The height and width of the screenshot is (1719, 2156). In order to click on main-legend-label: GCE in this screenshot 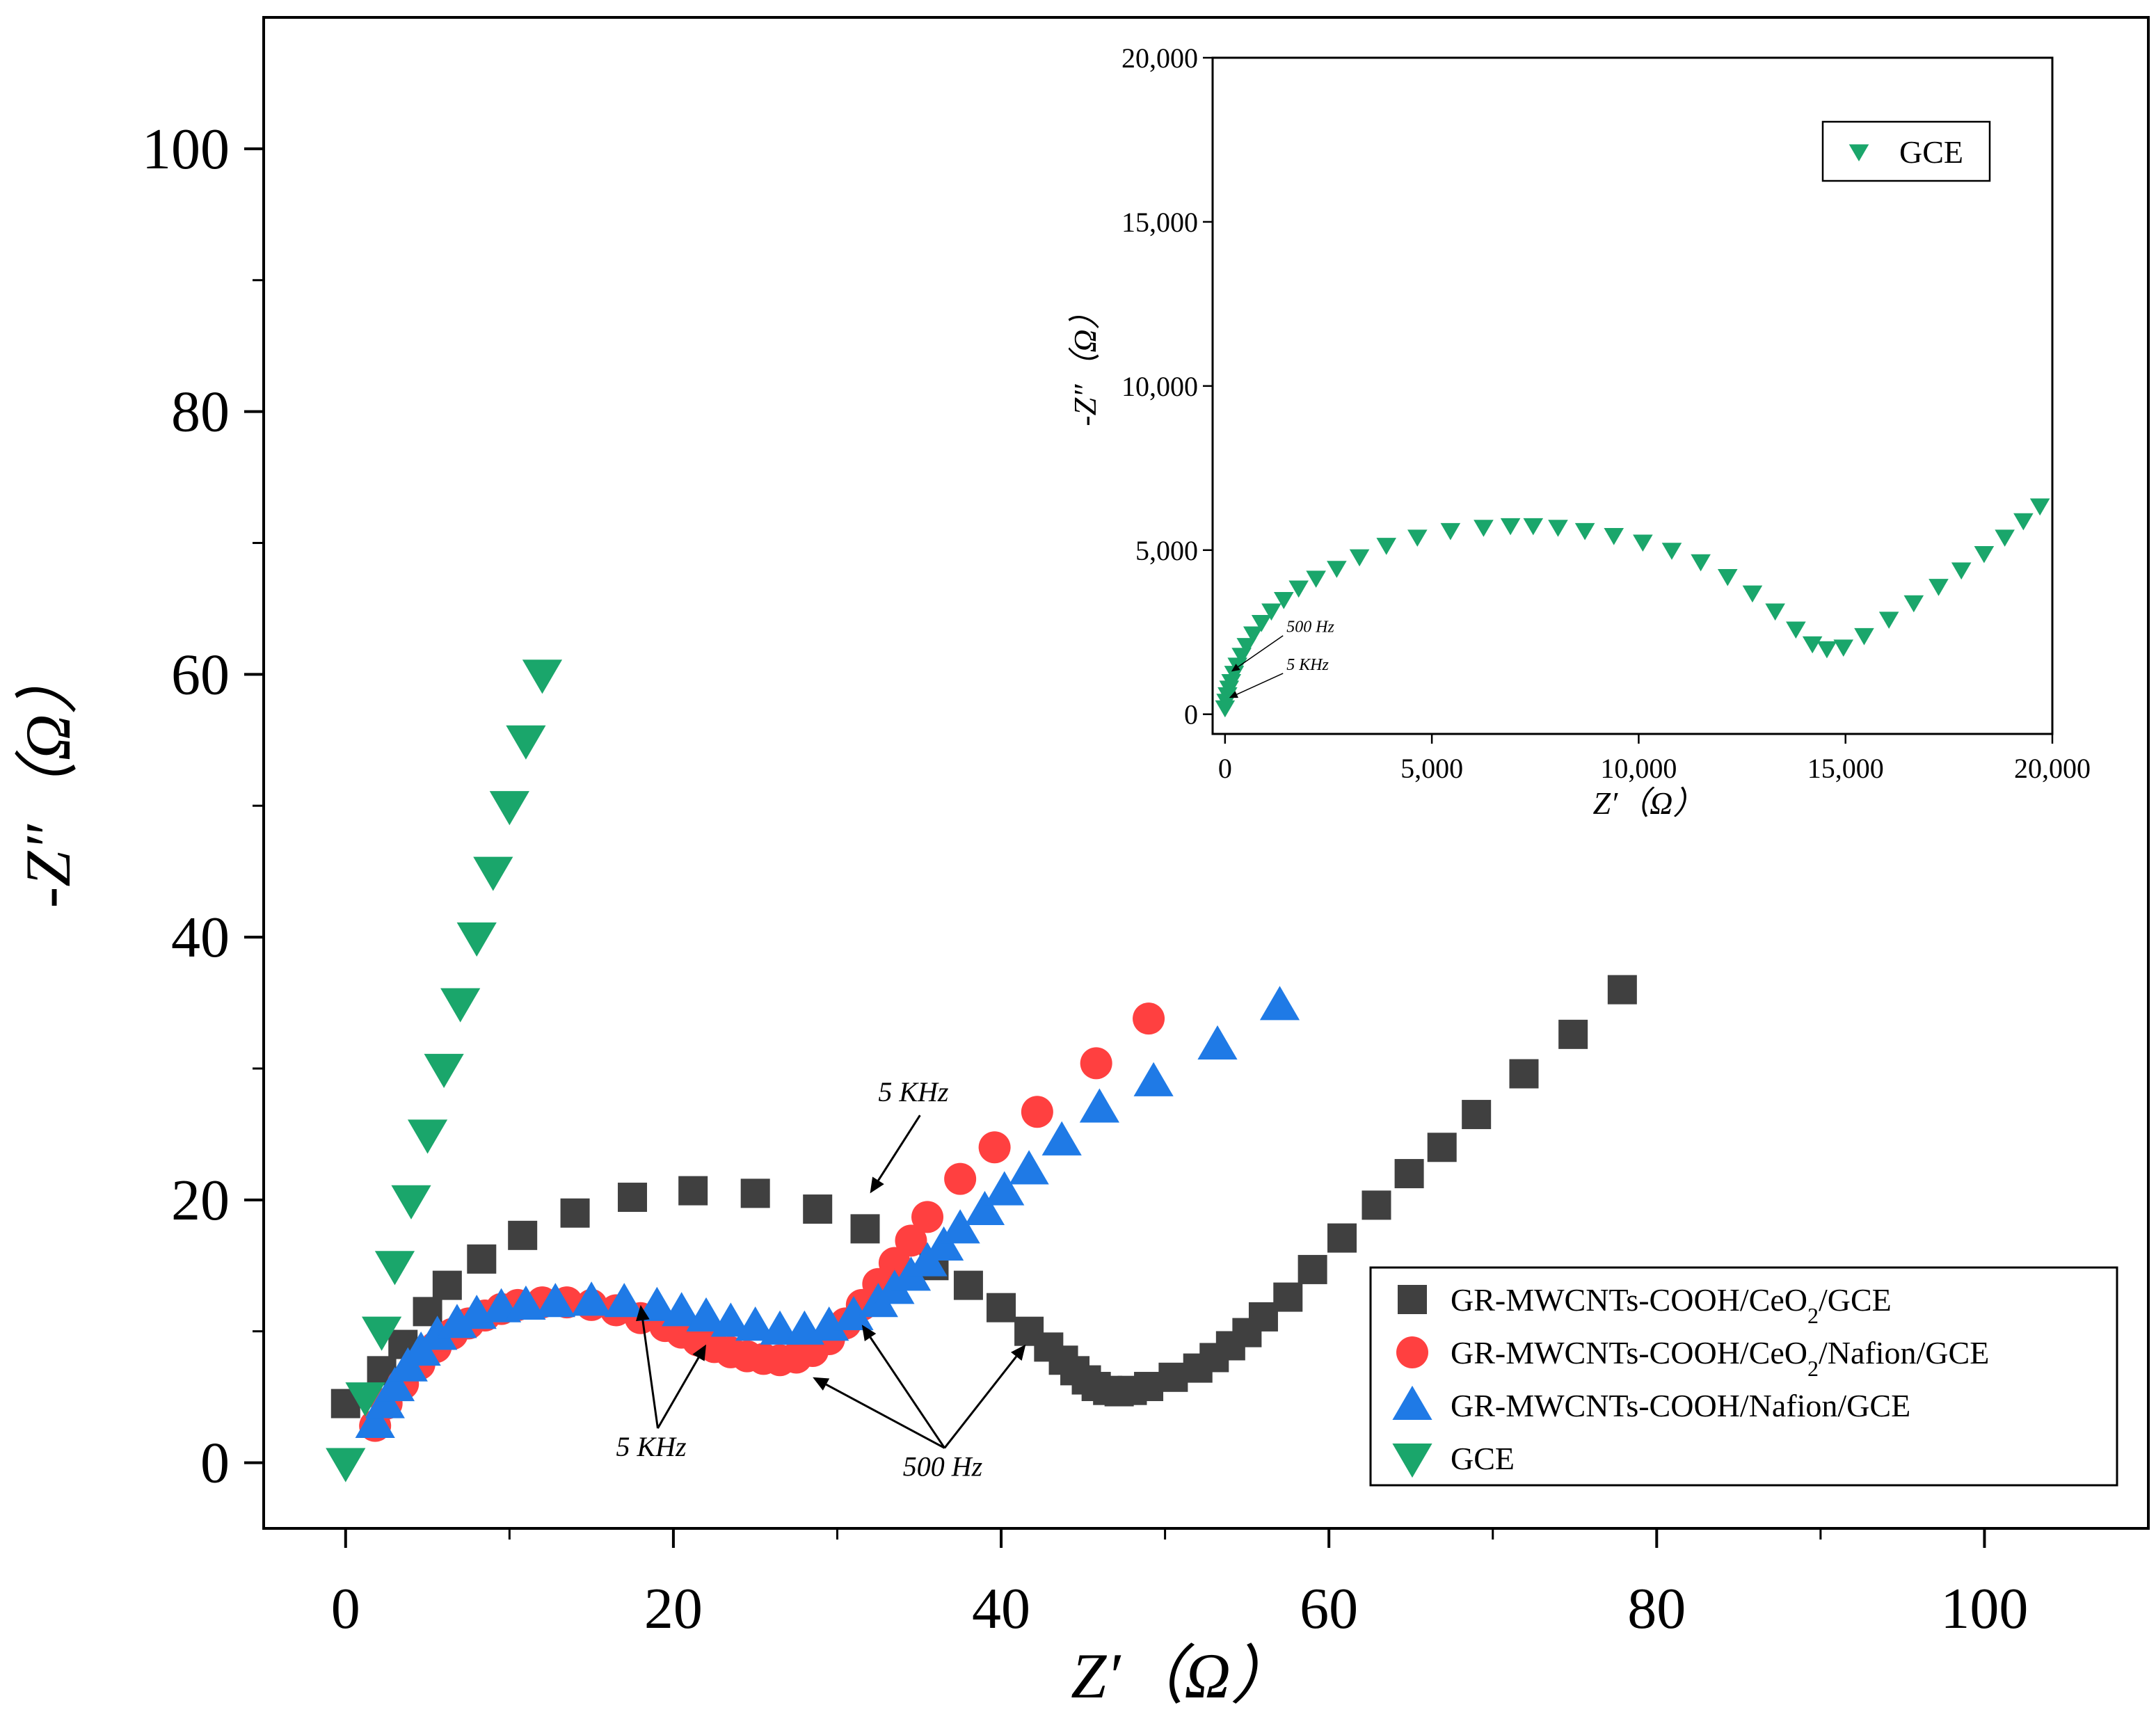, I will do `click(1483, 1458)`.